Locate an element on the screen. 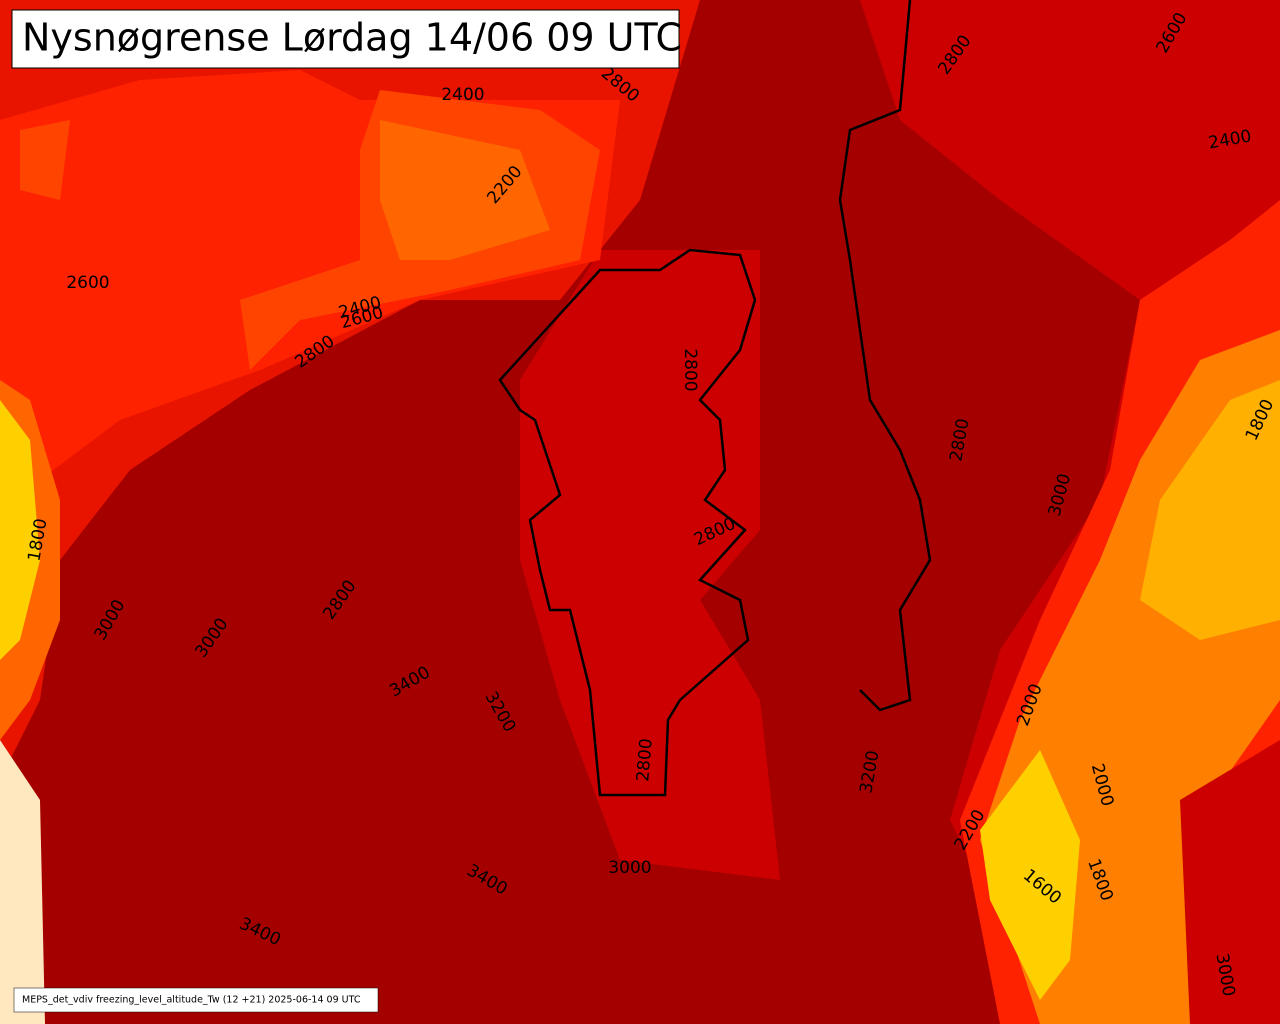  county-borders is located at coordinates (627, 522).